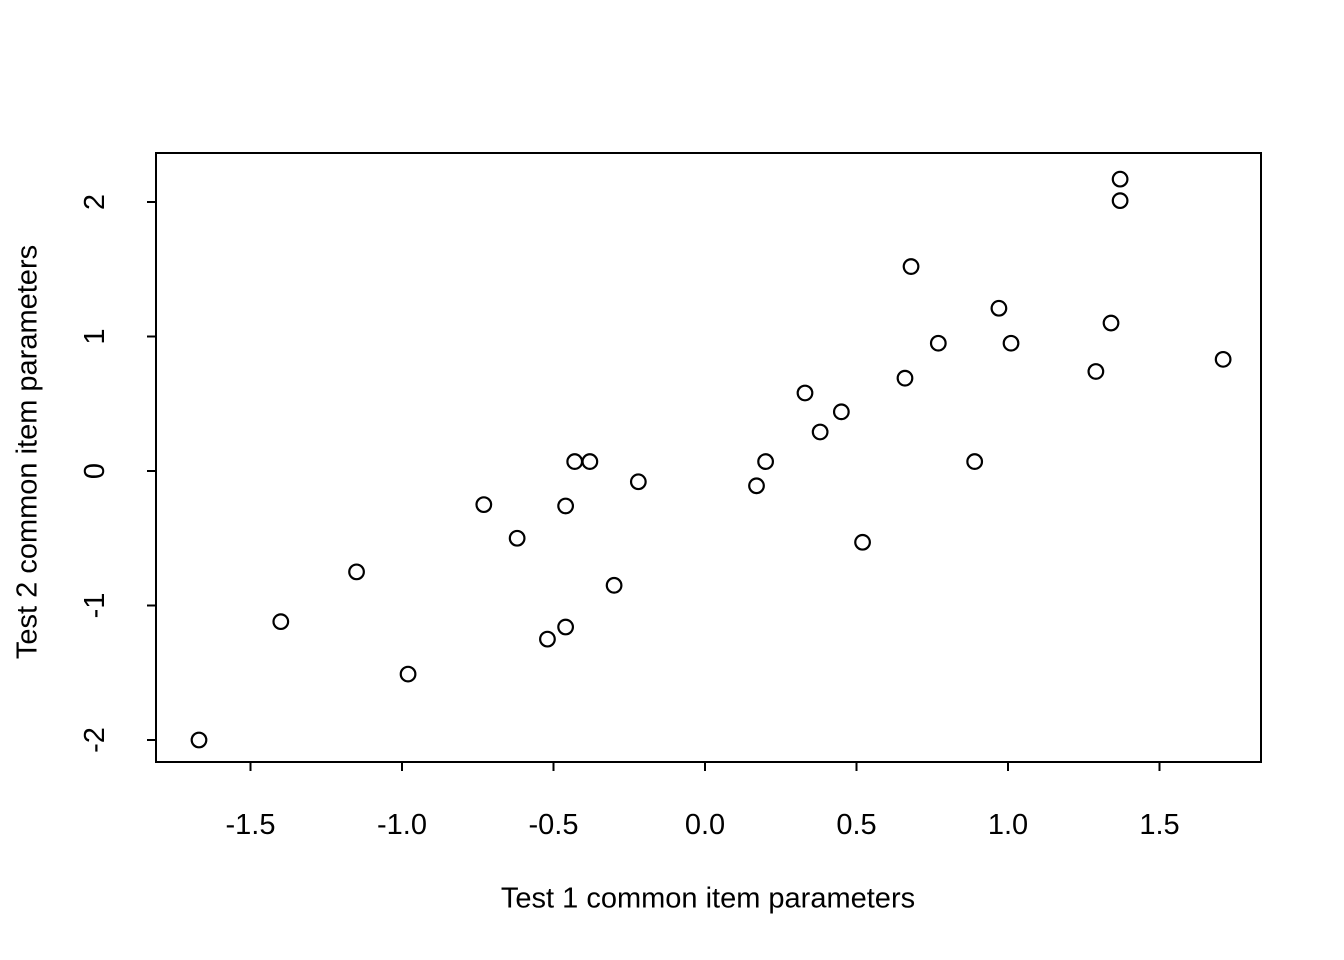 This screenshot has height=960, width=1344. I want to click on y-tick-label: 0, so click(95, 471).